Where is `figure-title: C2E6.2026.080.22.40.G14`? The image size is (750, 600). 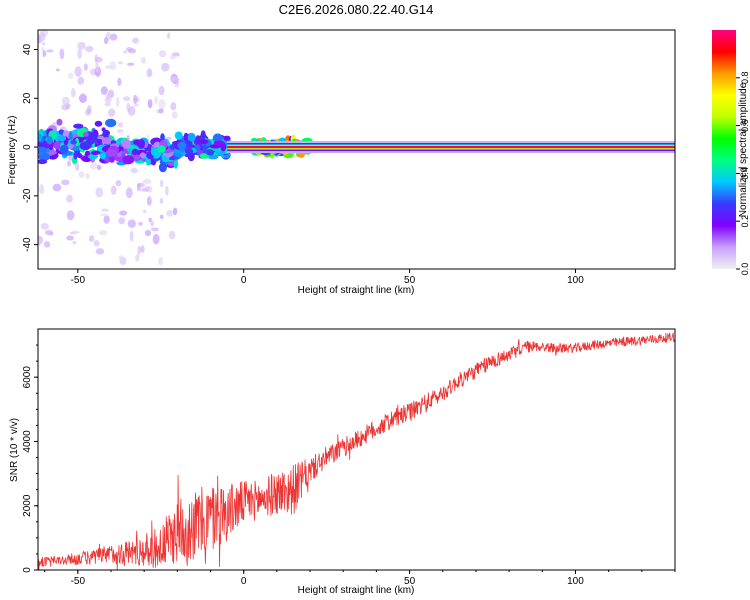
figure-title: C2E6.2026.080.22.40.G14 is located at coordinates (356, 9).